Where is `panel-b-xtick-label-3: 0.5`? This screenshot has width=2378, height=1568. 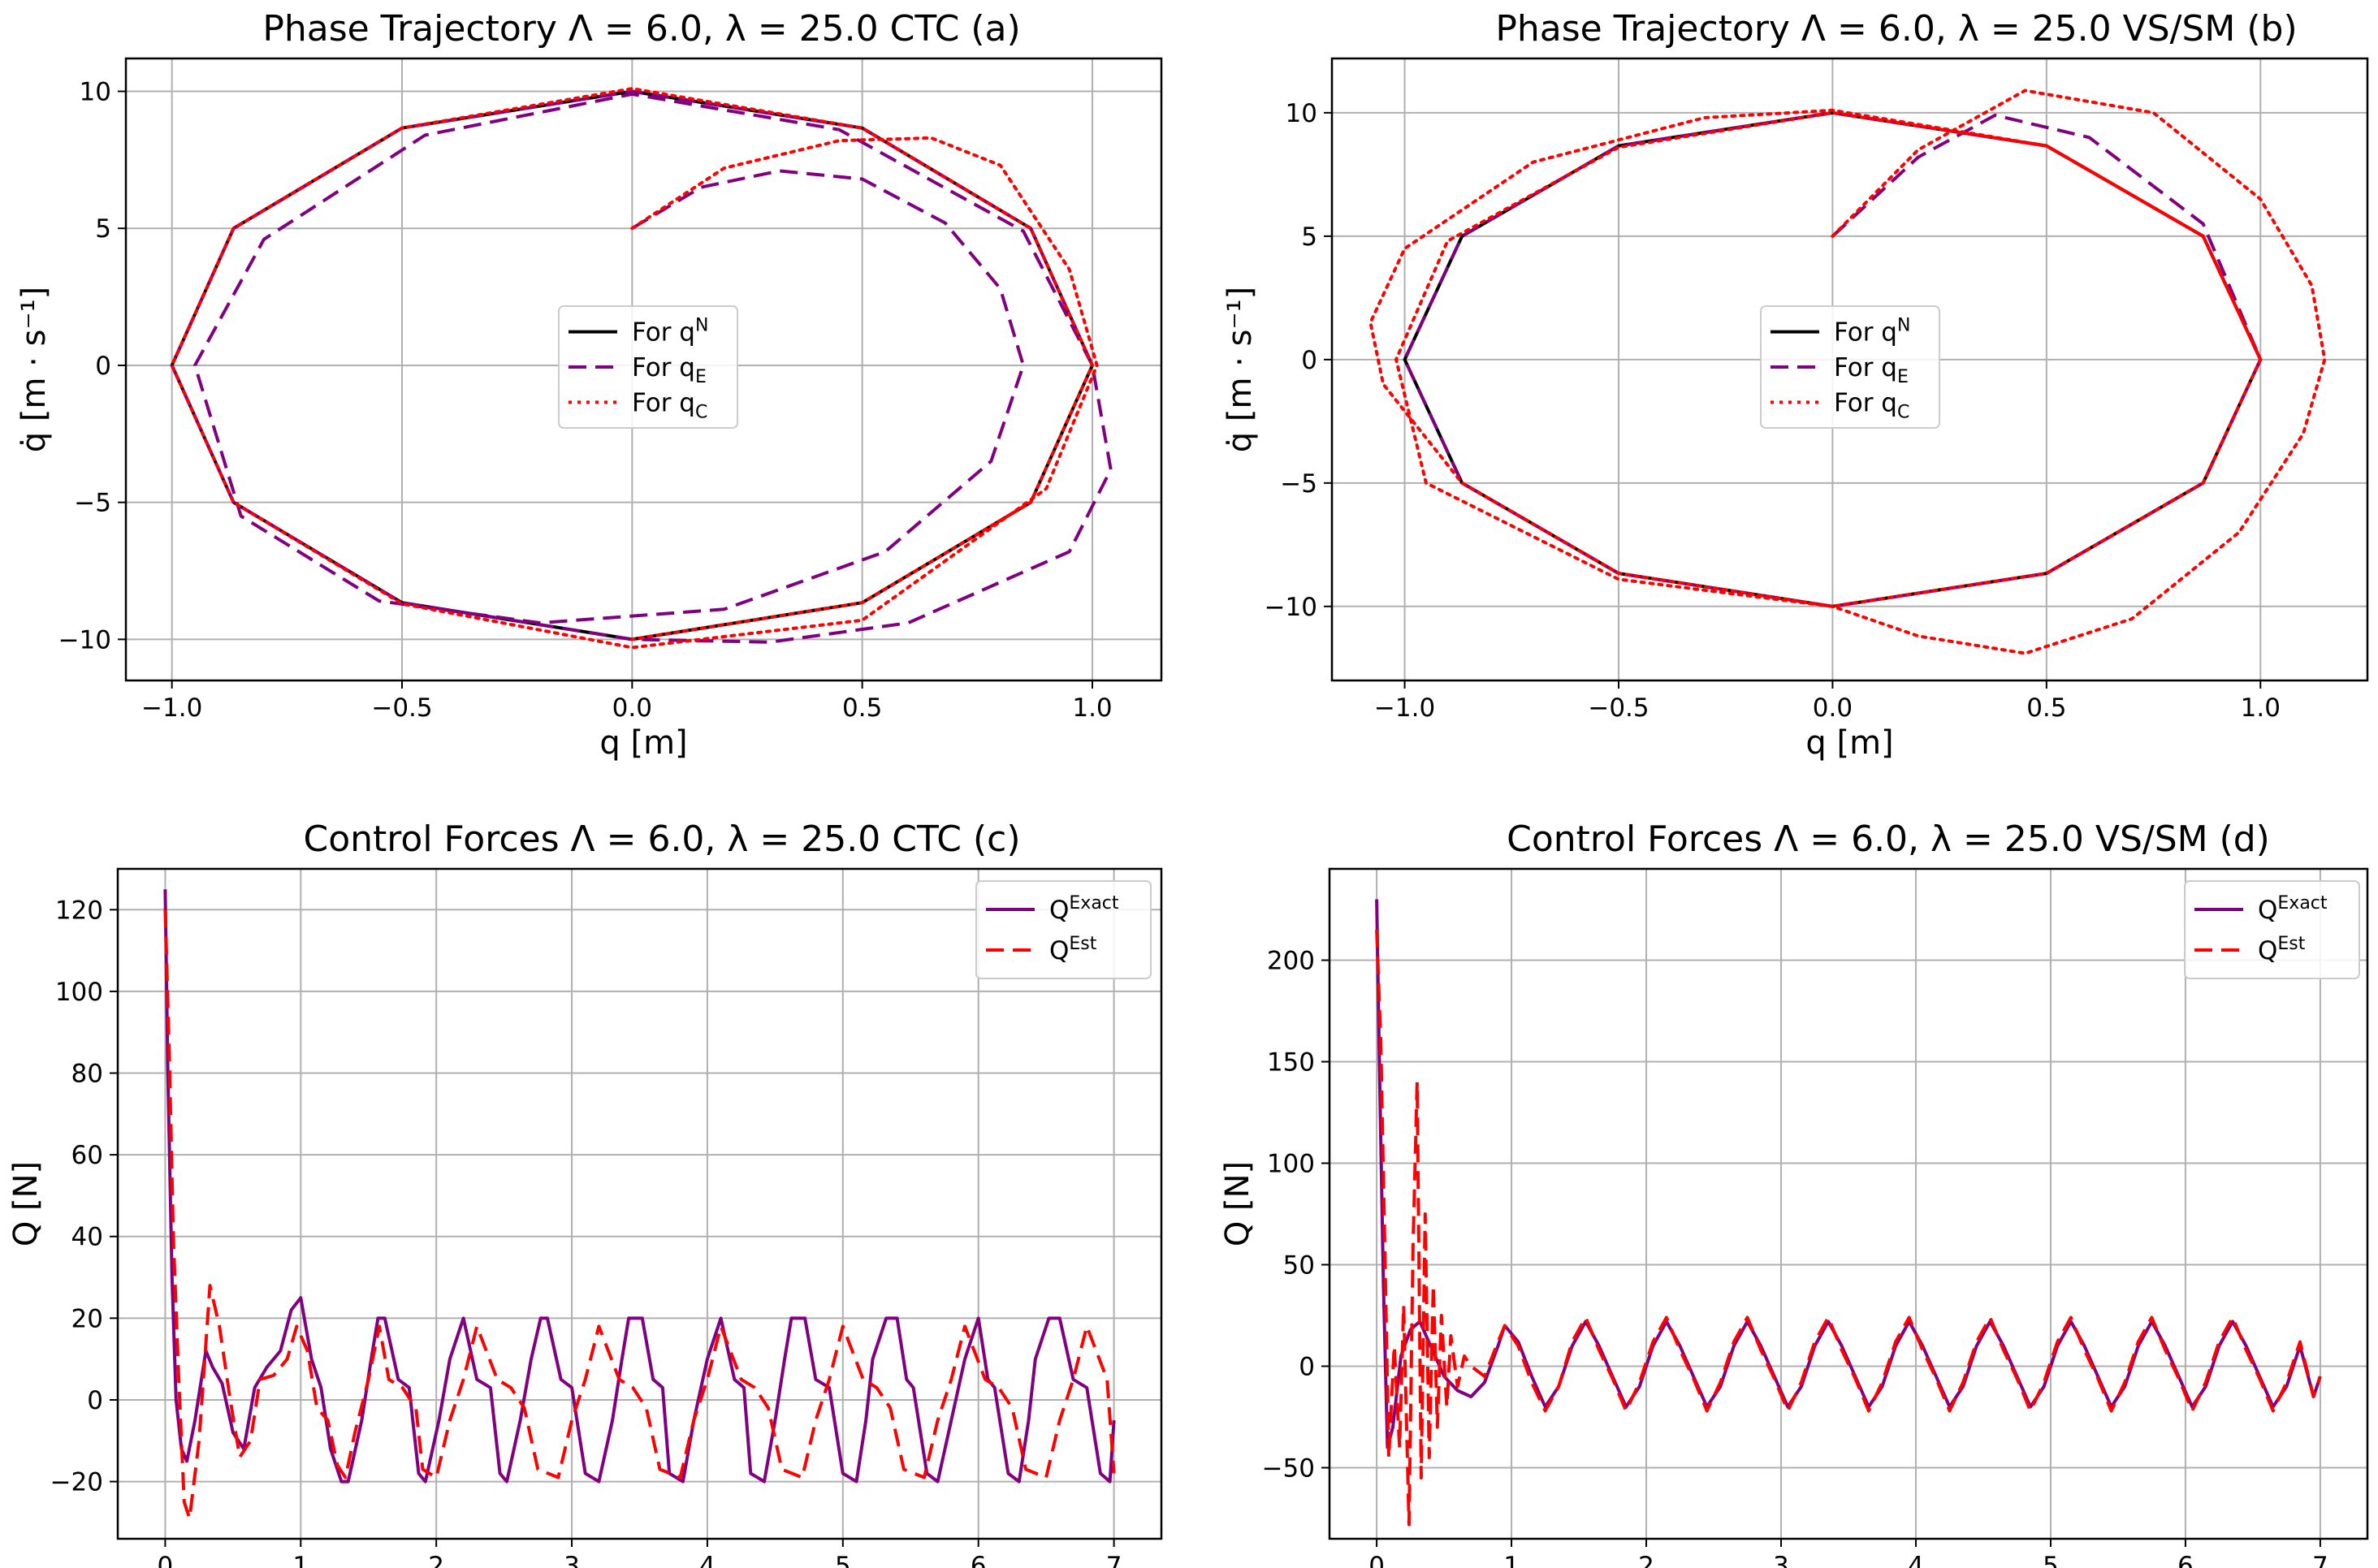
panel-b-xtick-label-3: 0.5 is located at coordinates (2046, 708).